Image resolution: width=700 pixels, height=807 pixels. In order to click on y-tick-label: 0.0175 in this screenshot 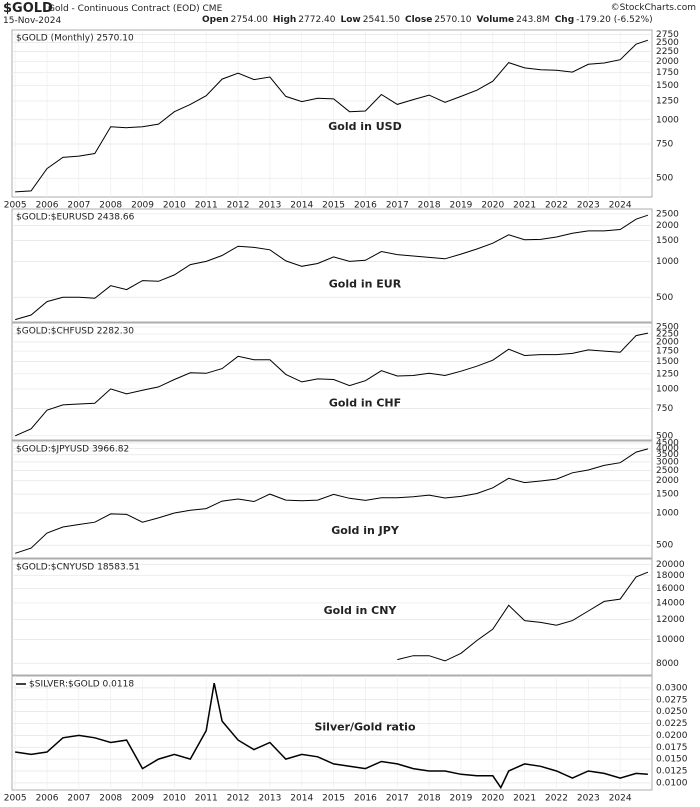, I will do `click(672, 748)`.